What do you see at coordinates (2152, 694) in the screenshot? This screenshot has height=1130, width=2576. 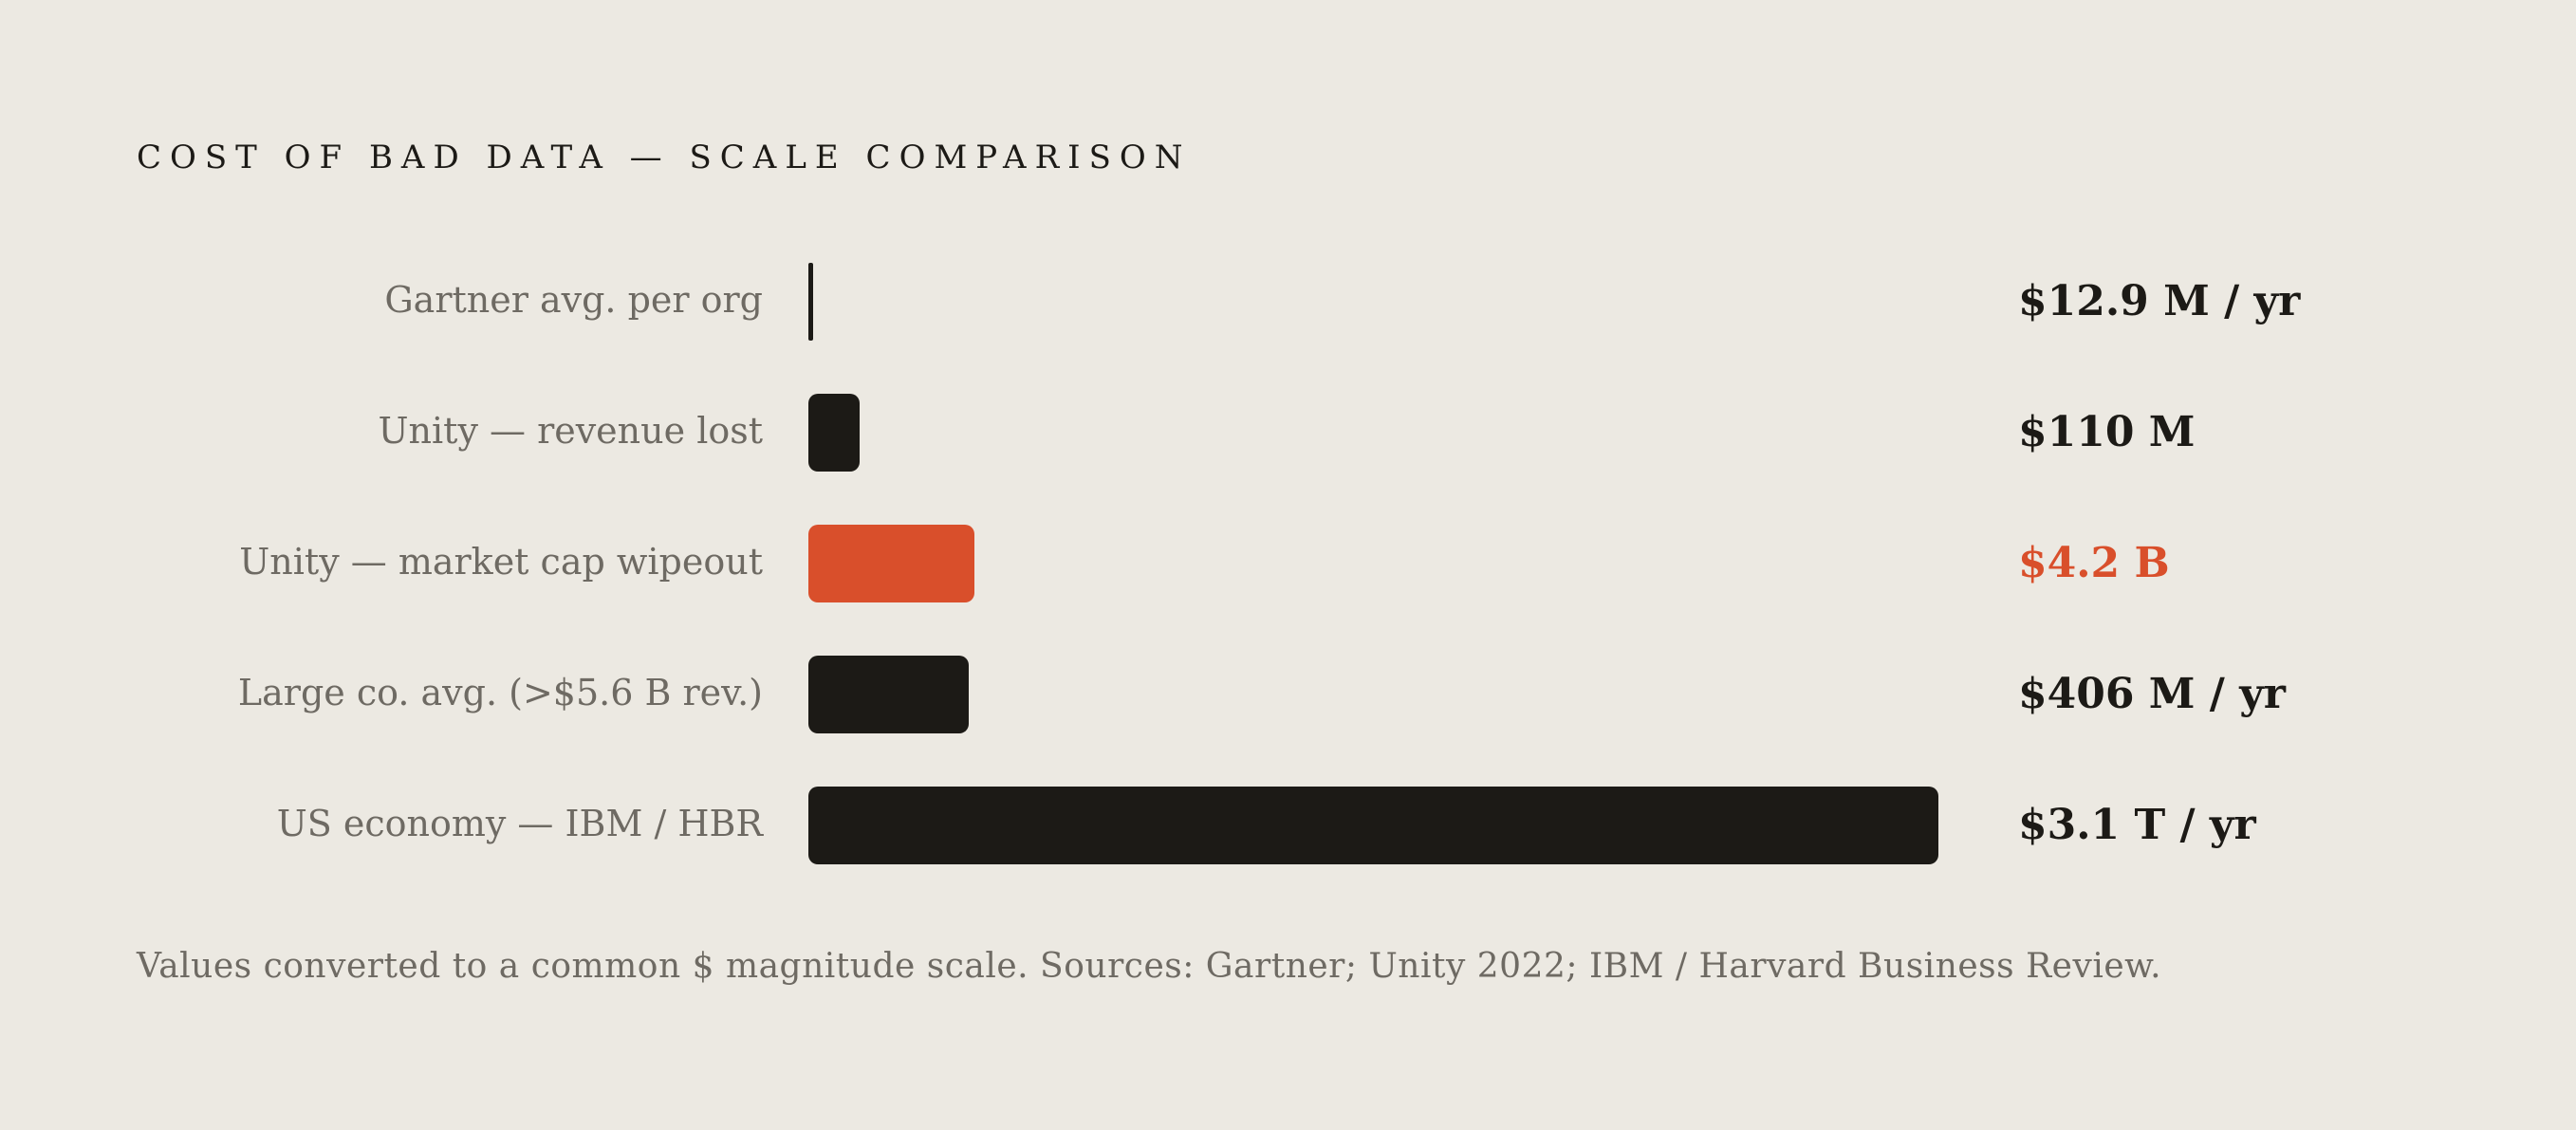 I see `value-label: $406 M / yr` at bounding box center [2152, 694].